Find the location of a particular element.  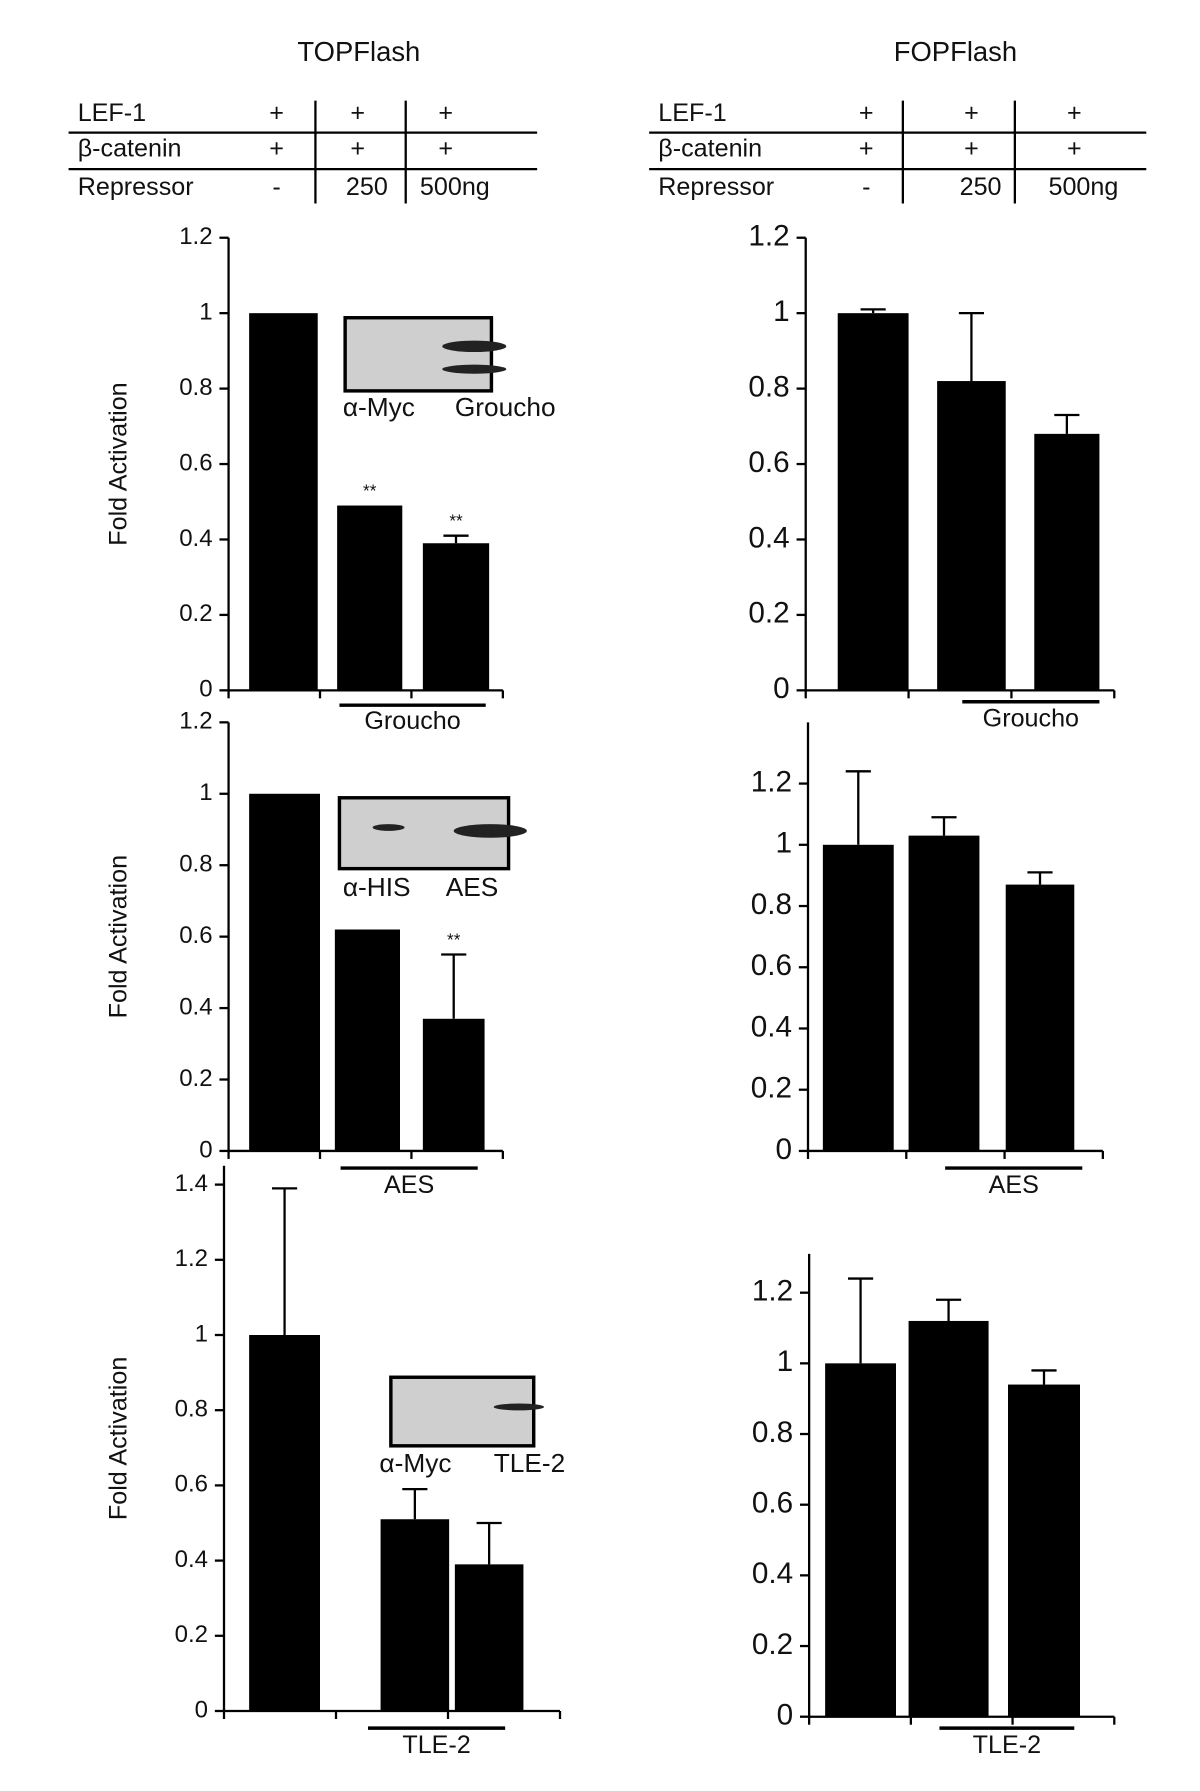

group-label: TLE-2 is located at coordinates (436, 1745).